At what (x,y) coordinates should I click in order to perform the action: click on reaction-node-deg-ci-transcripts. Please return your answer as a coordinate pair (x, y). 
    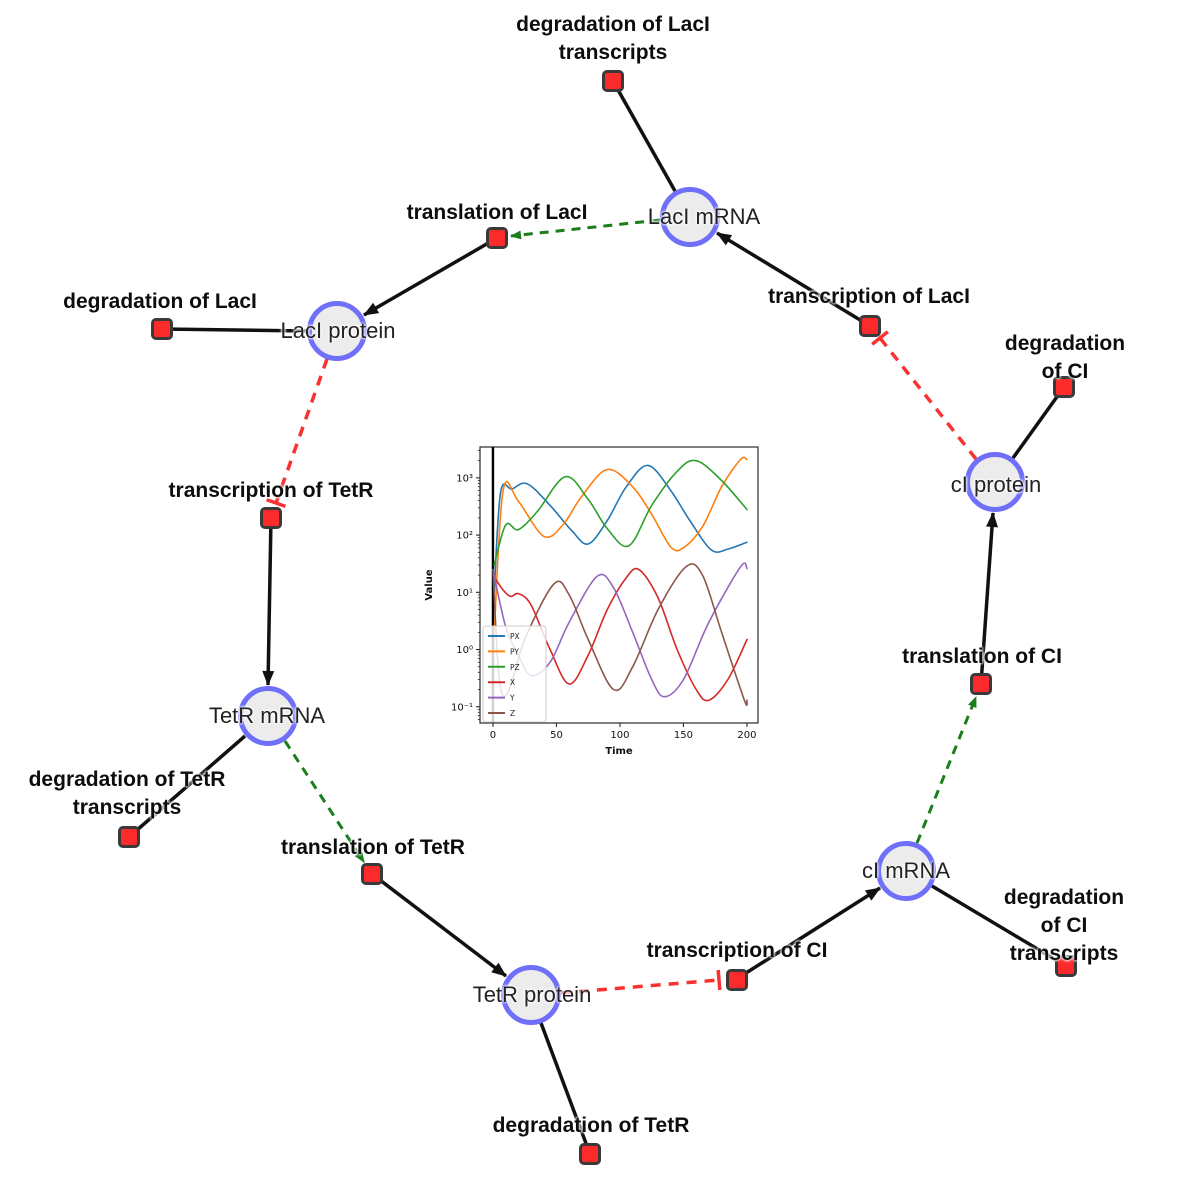
    Looking at the image, I should click on (1066, 966).